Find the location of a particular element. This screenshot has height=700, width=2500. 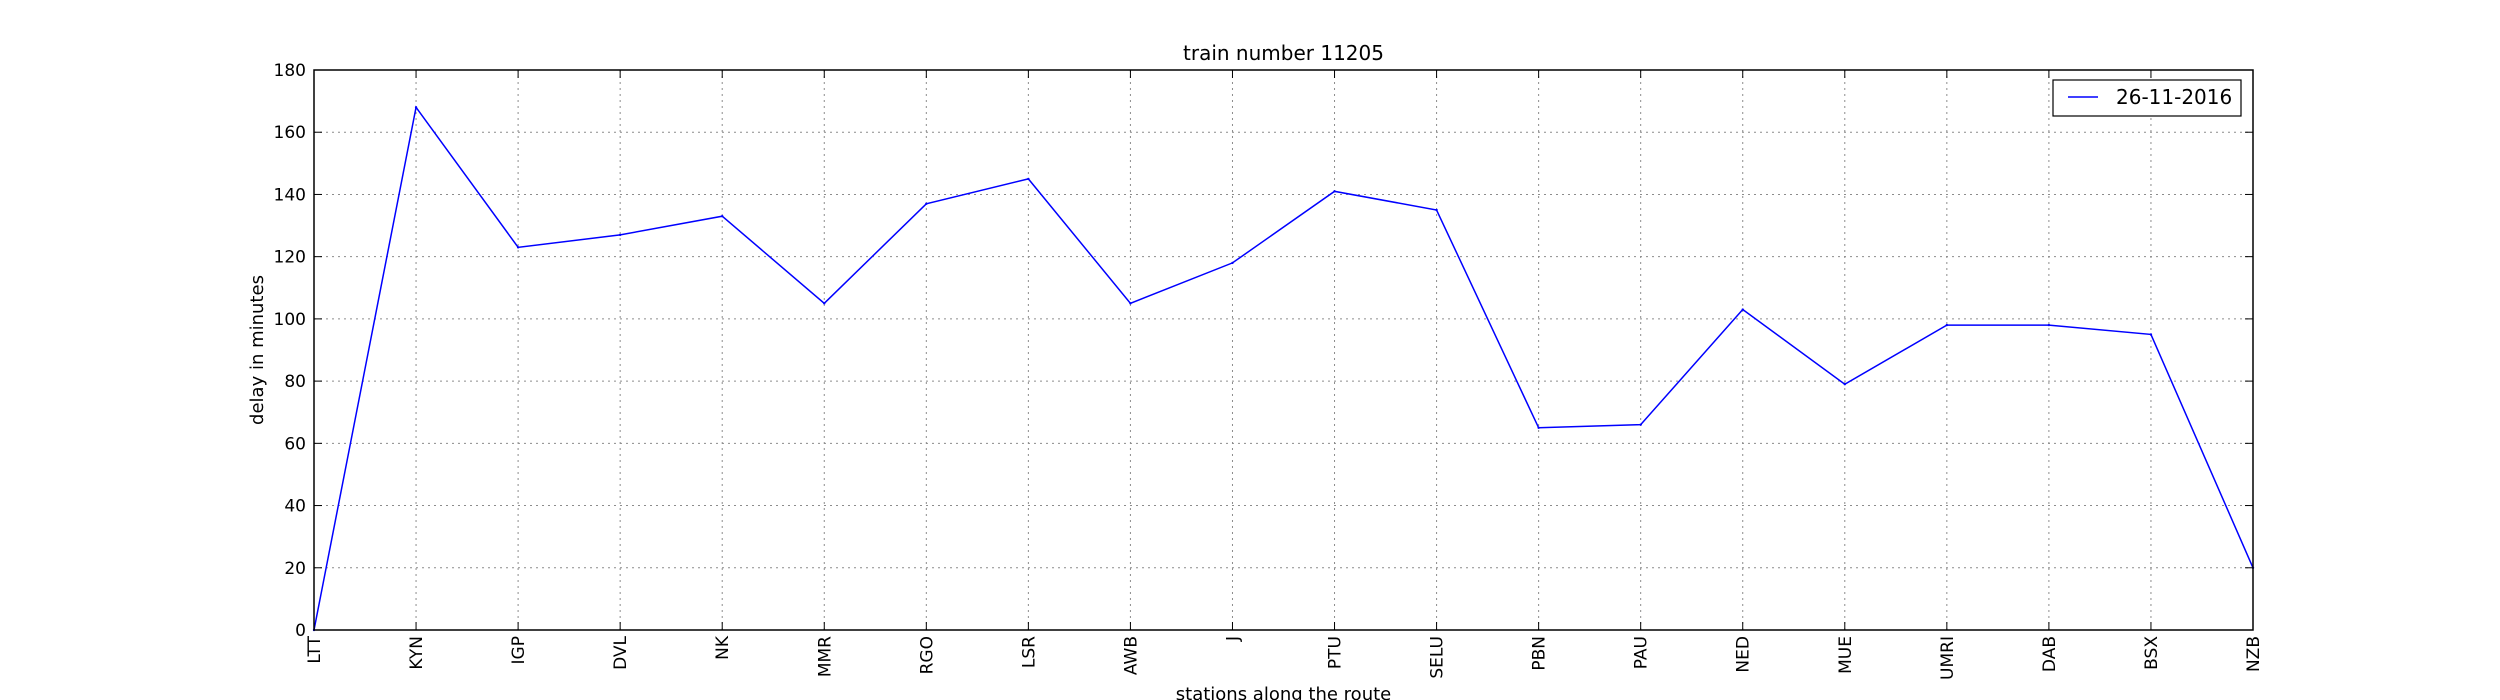

y-tick-label: 120 is located at coordinates (290, 258).